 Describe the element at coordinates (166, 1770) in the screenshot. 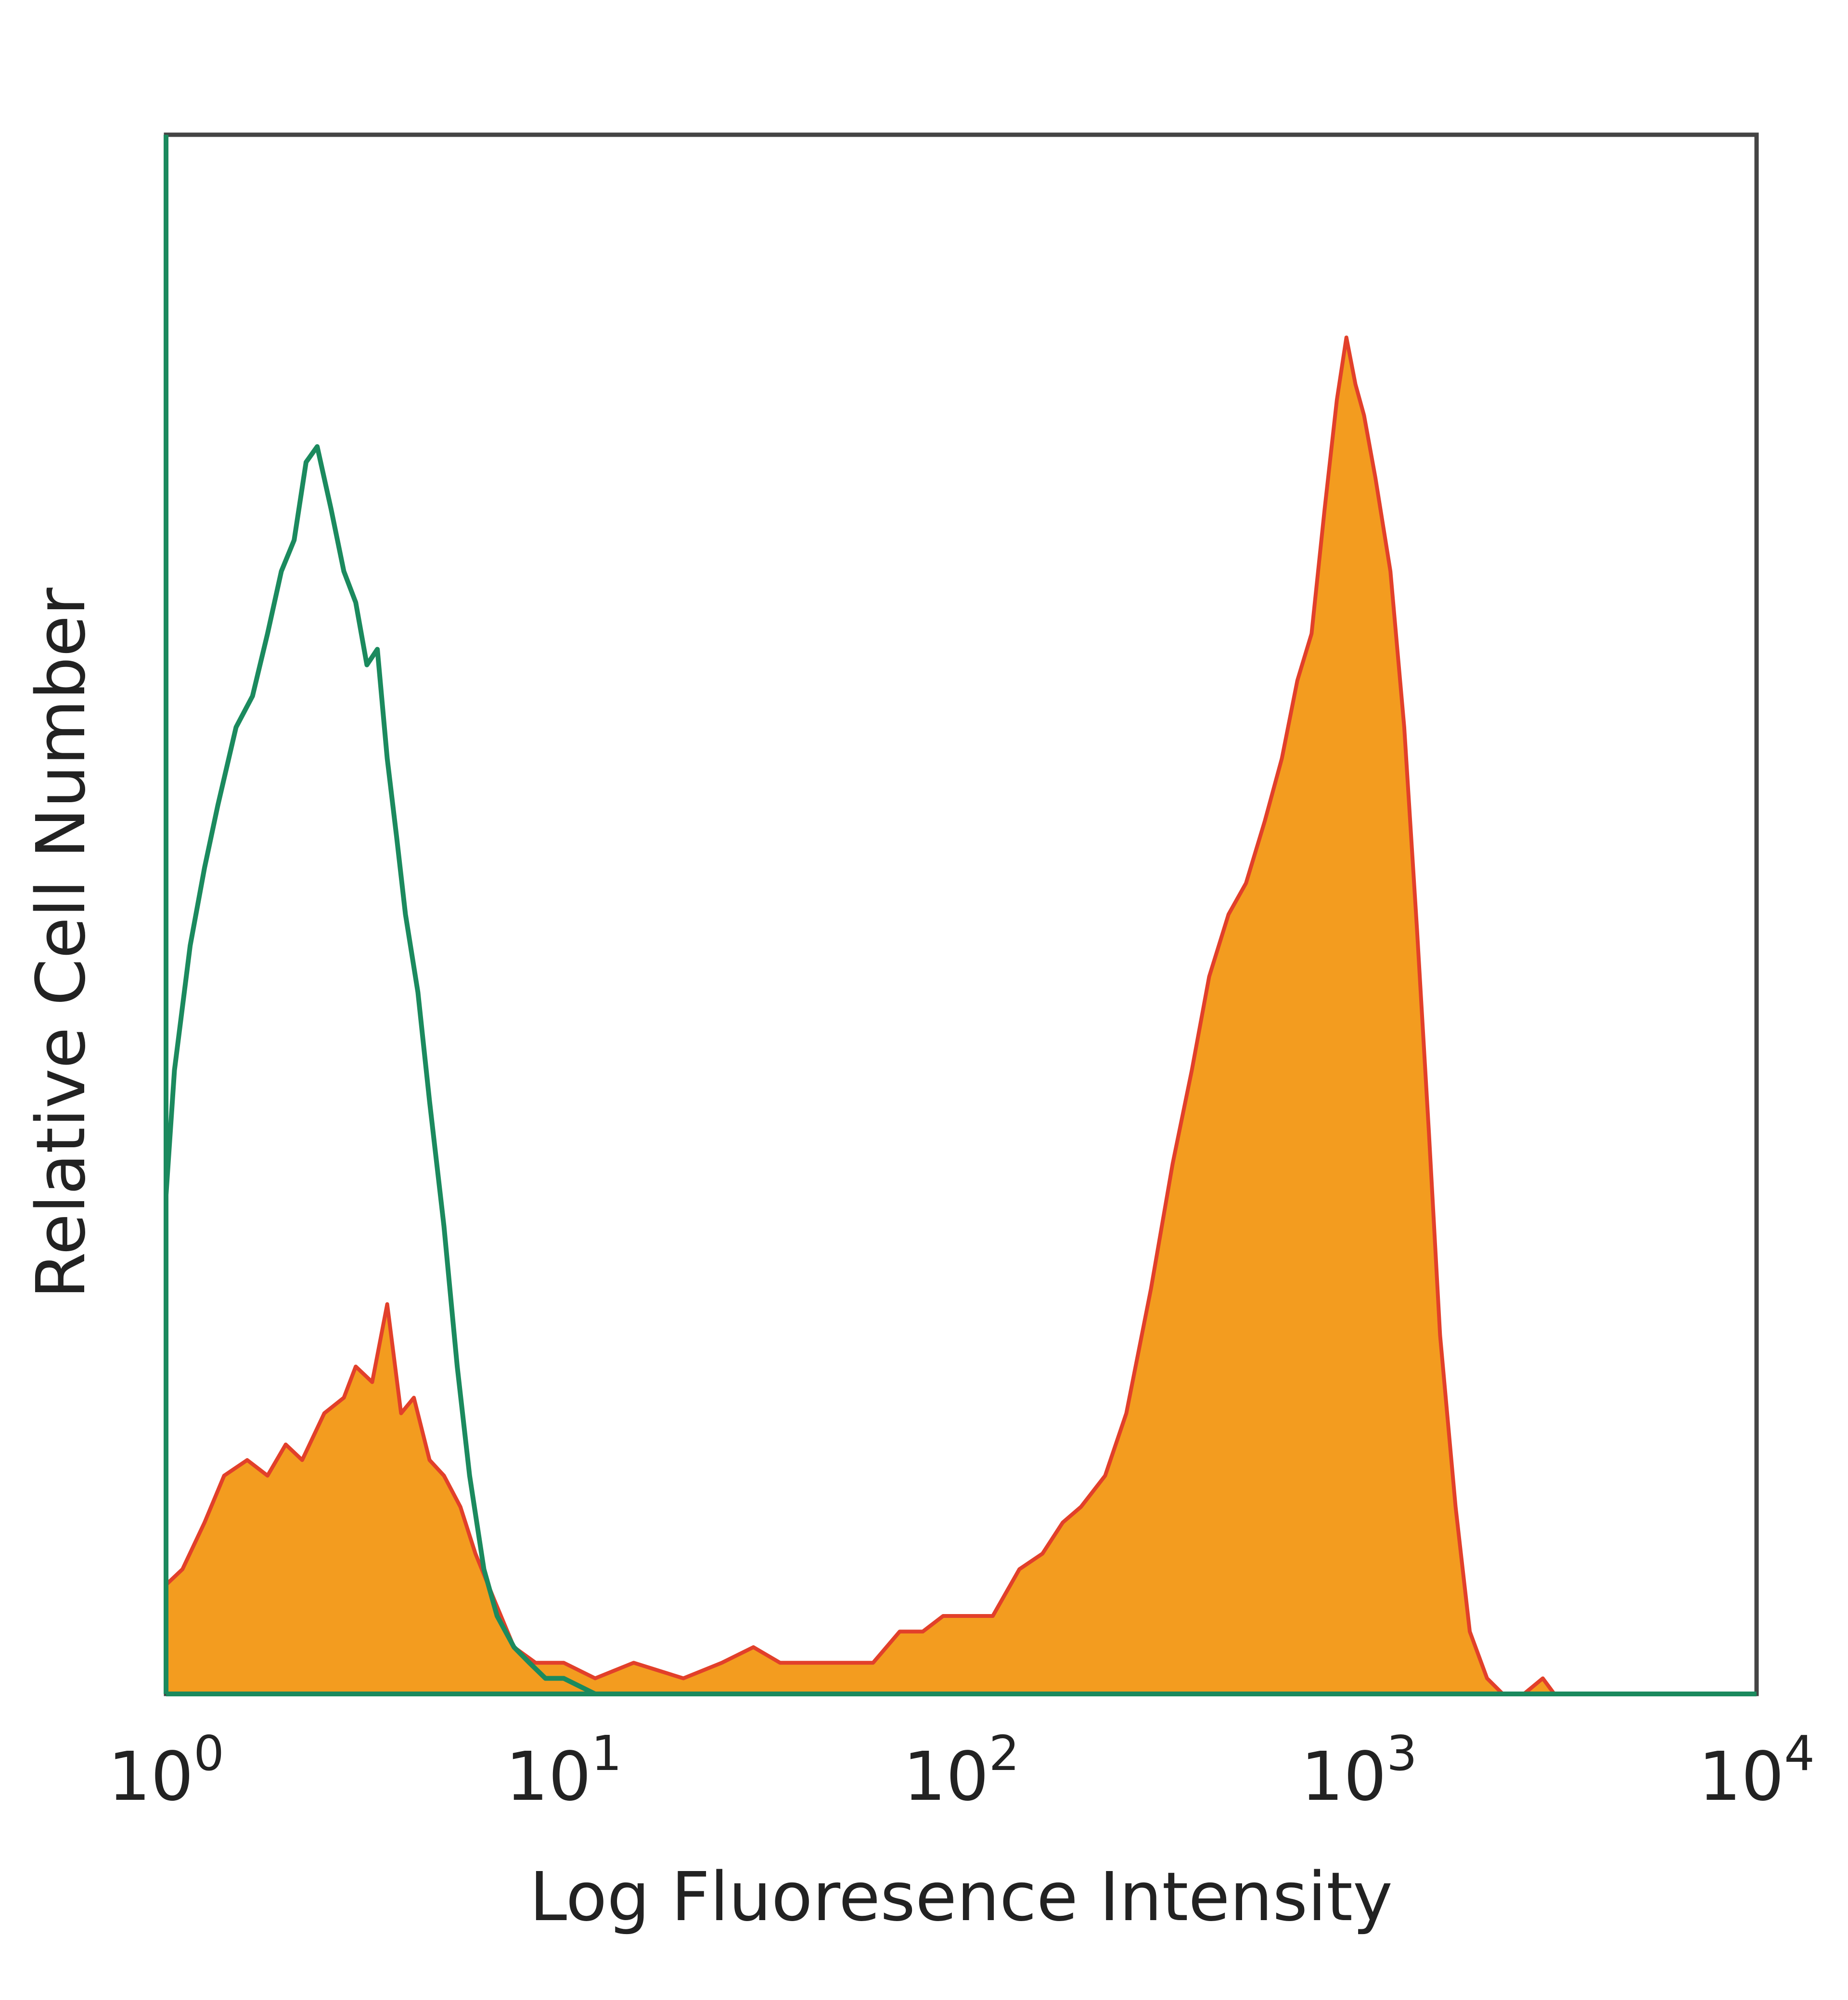

I see `x-tick-label-0: 10⁰` at that location.